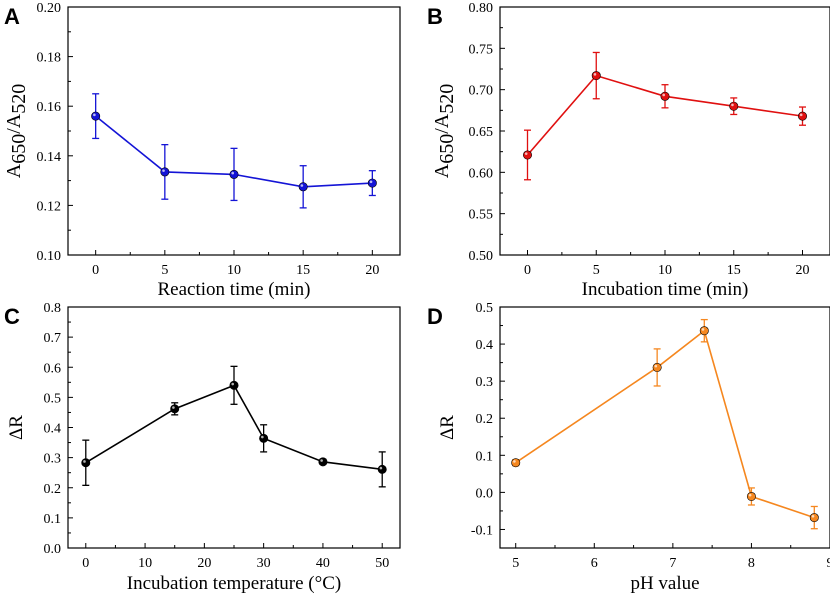 The width and height of the screenshot is (830, 599). I want to click on y-tick-label: 0.65, so click(481, 132).